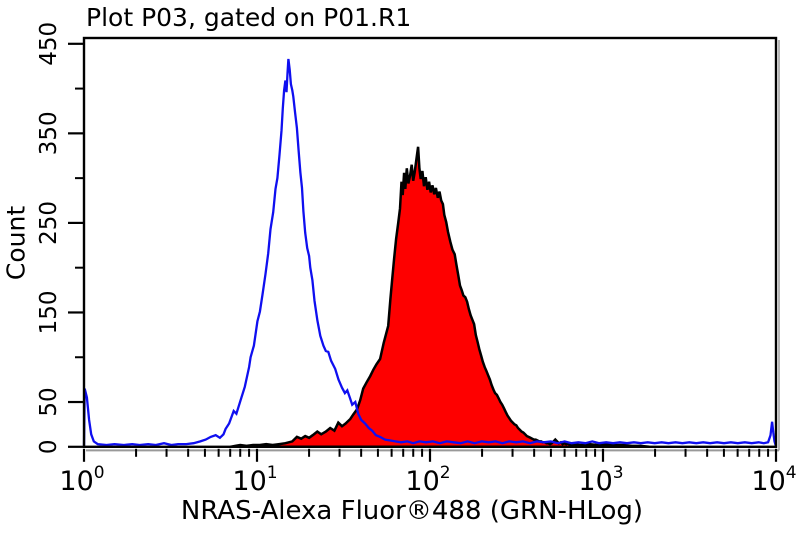  Describe the element at coordinates (49, 133) in the screenshot. I see `y-tick-label: 350` at that location.